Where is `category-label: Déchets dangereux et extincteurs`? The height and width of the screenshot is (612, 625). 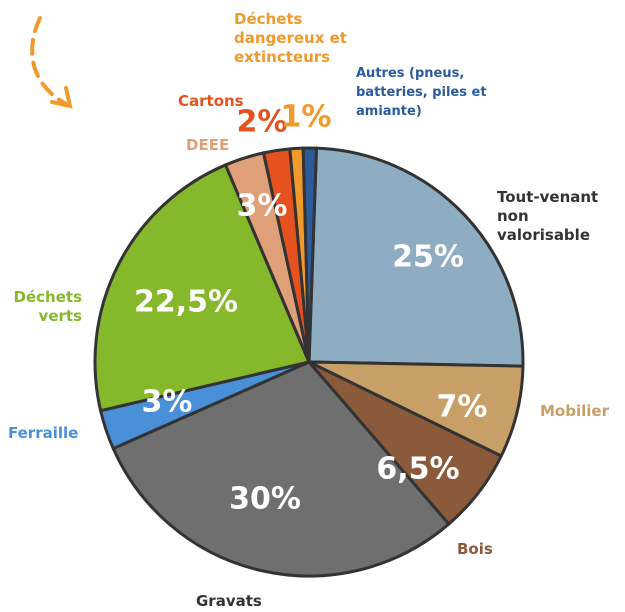 category-label: Déchets dangereux et extincteurs is located at coordinates (290, 38).